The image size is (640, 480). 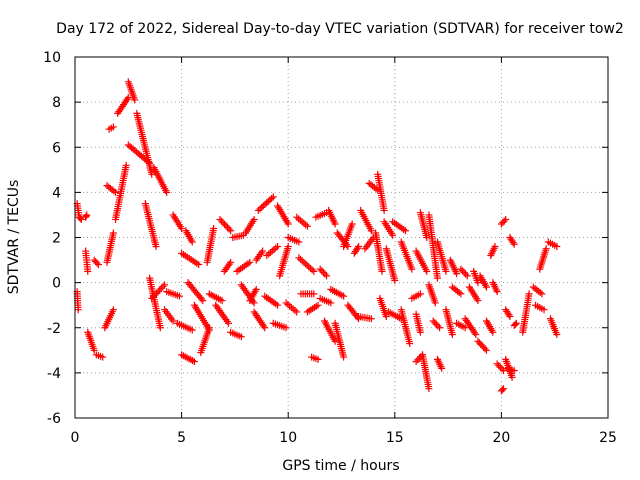 What do you see at coordinates (608, 438) in the screenshot?
I see `x-tick-label: 25` at bounding box center [608, 438].